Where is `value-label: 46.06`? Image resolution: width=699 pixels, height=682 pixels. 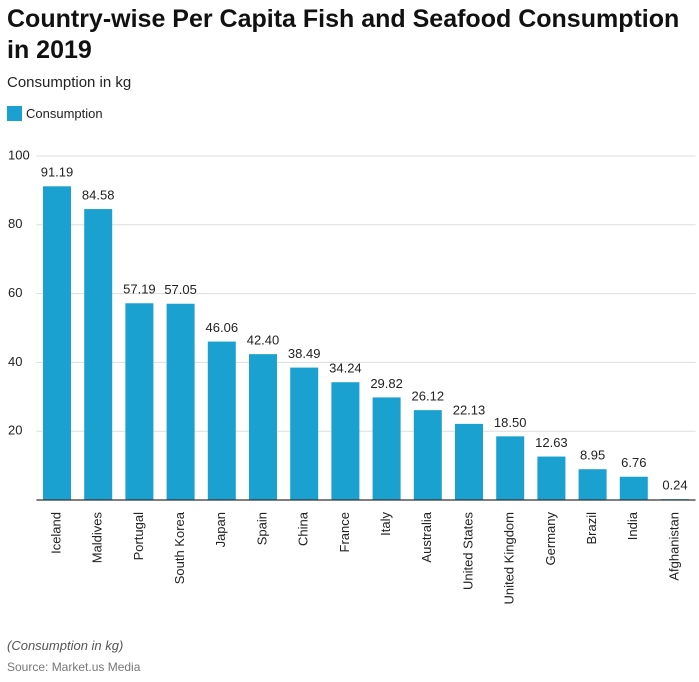 value-label: 46.06 is located at coordinates (222, 327).